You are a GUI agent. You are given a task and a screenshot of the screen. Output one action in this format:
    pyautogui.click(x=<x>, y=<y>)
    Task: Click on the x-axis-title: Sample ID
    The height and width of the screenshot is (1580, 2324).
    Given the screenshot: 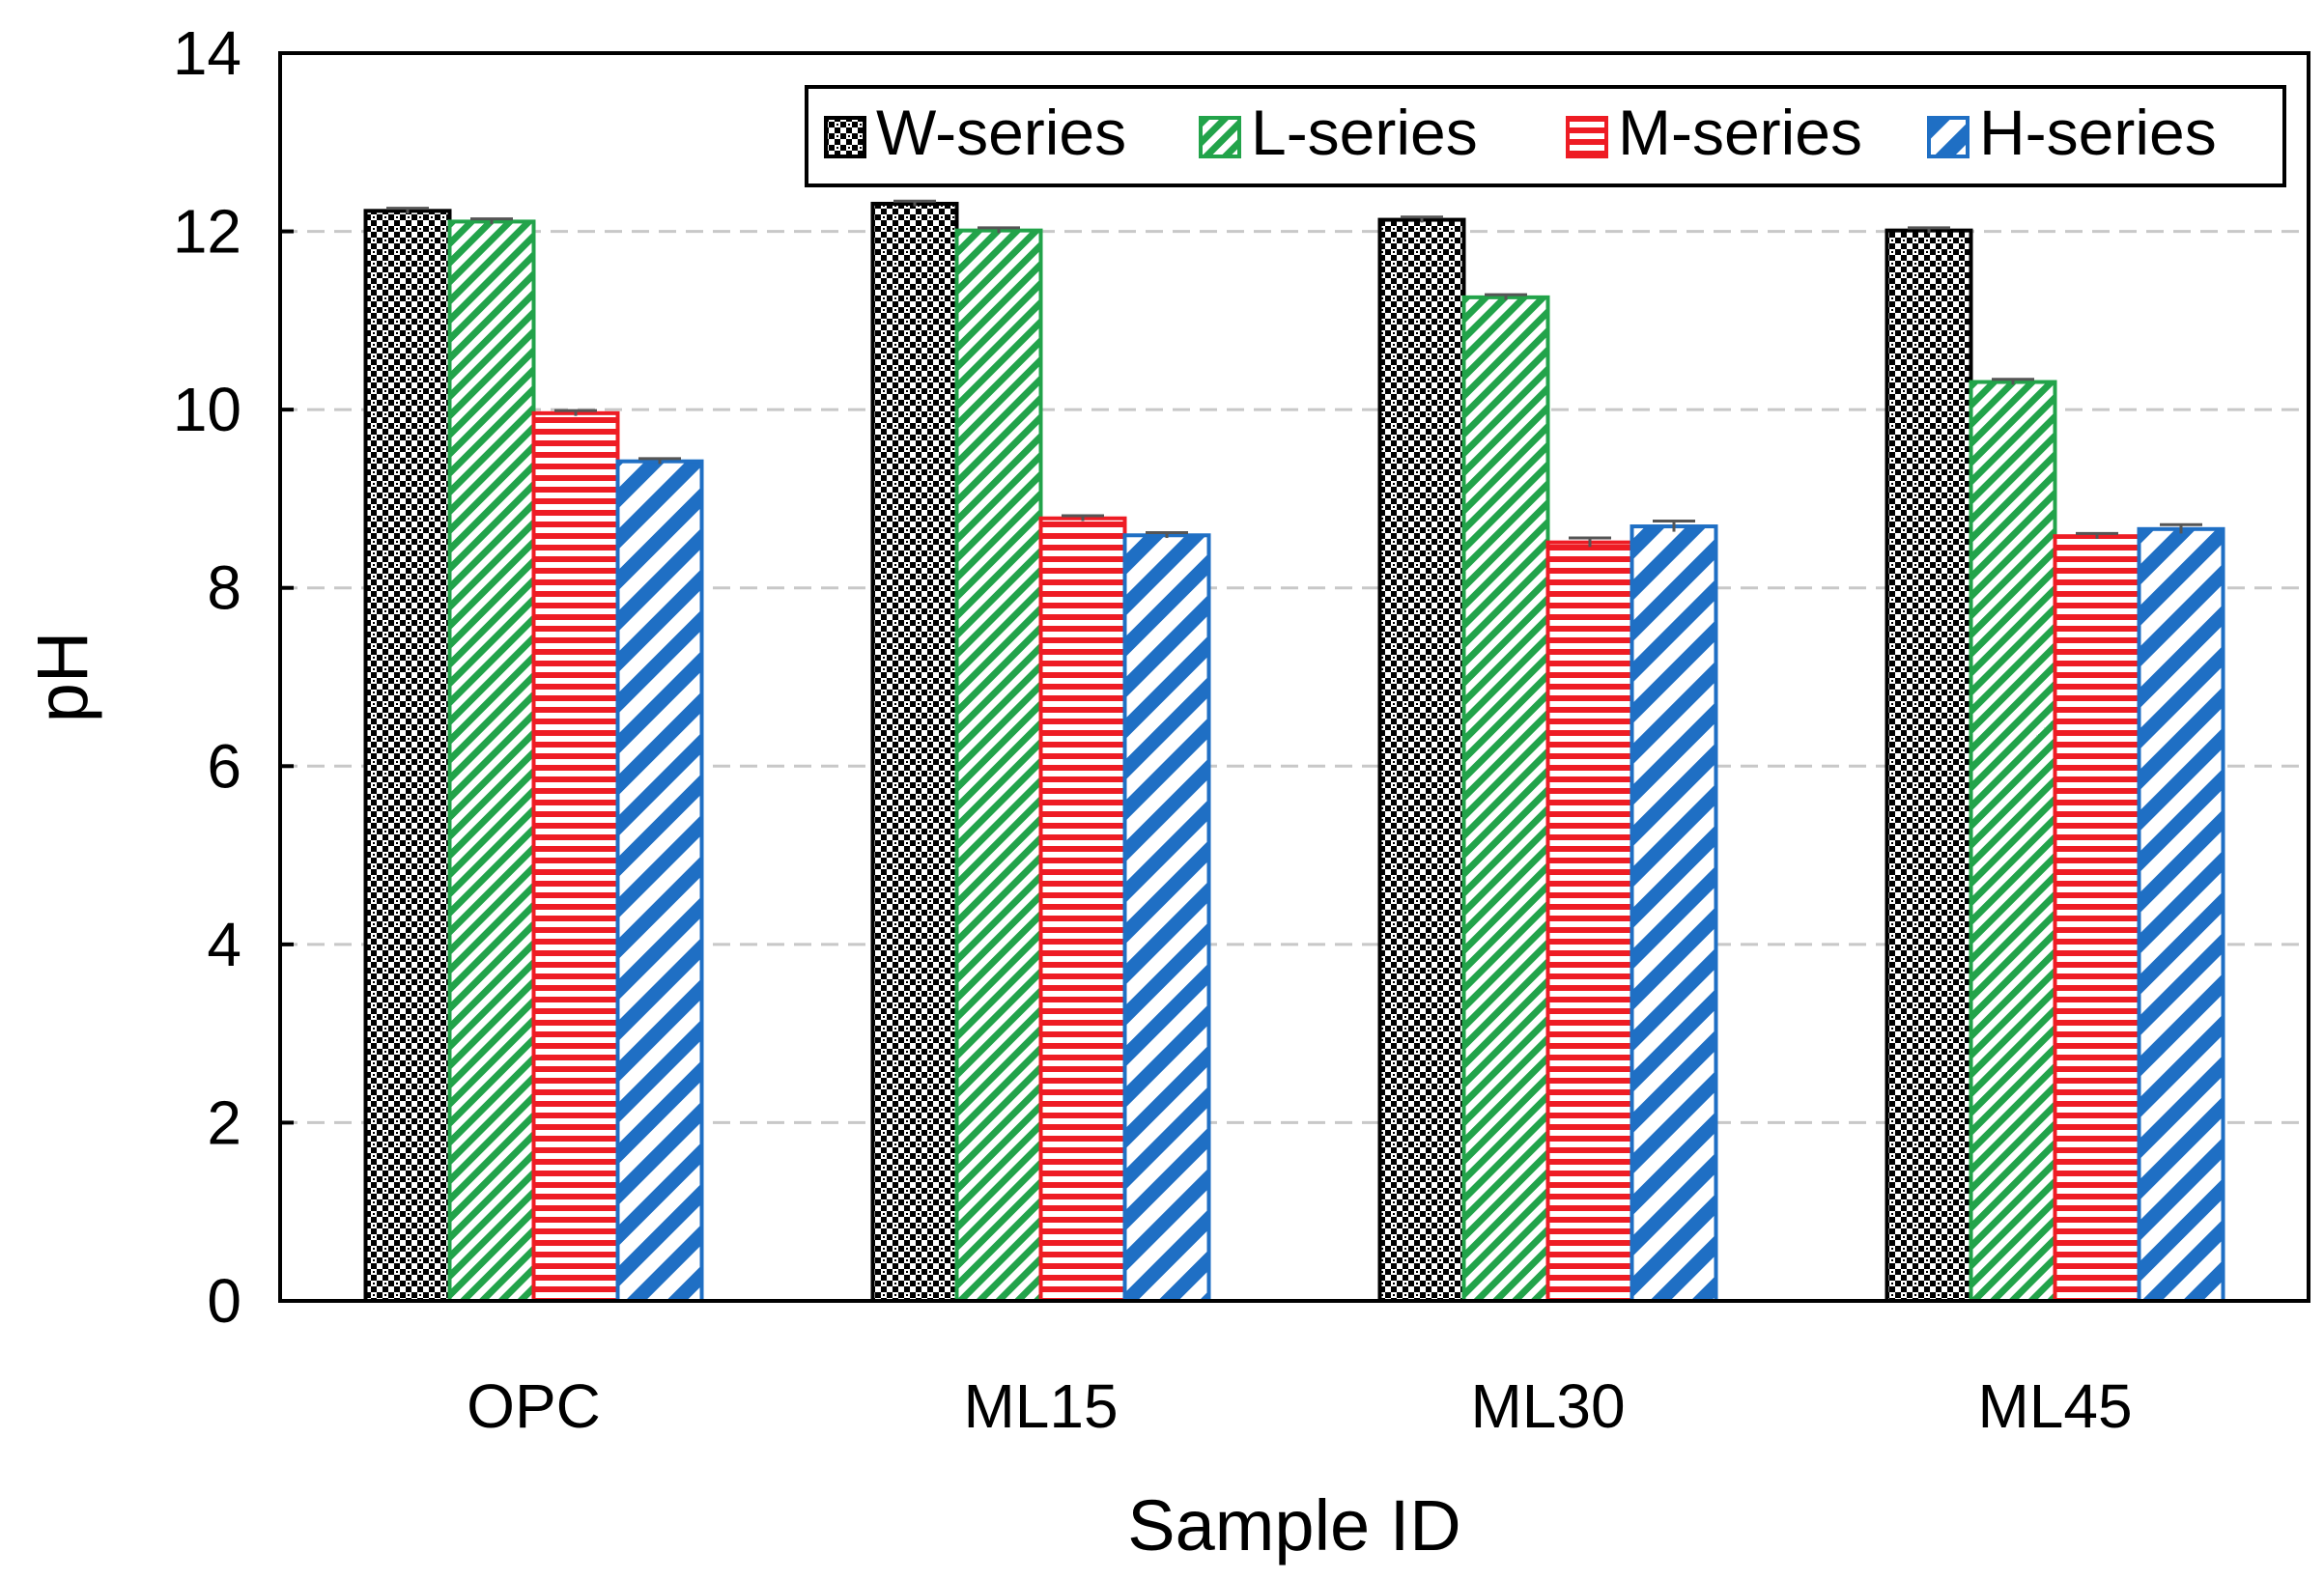 What is the action you would take?
    pyautogui.click(x=1293, y=1525)
    